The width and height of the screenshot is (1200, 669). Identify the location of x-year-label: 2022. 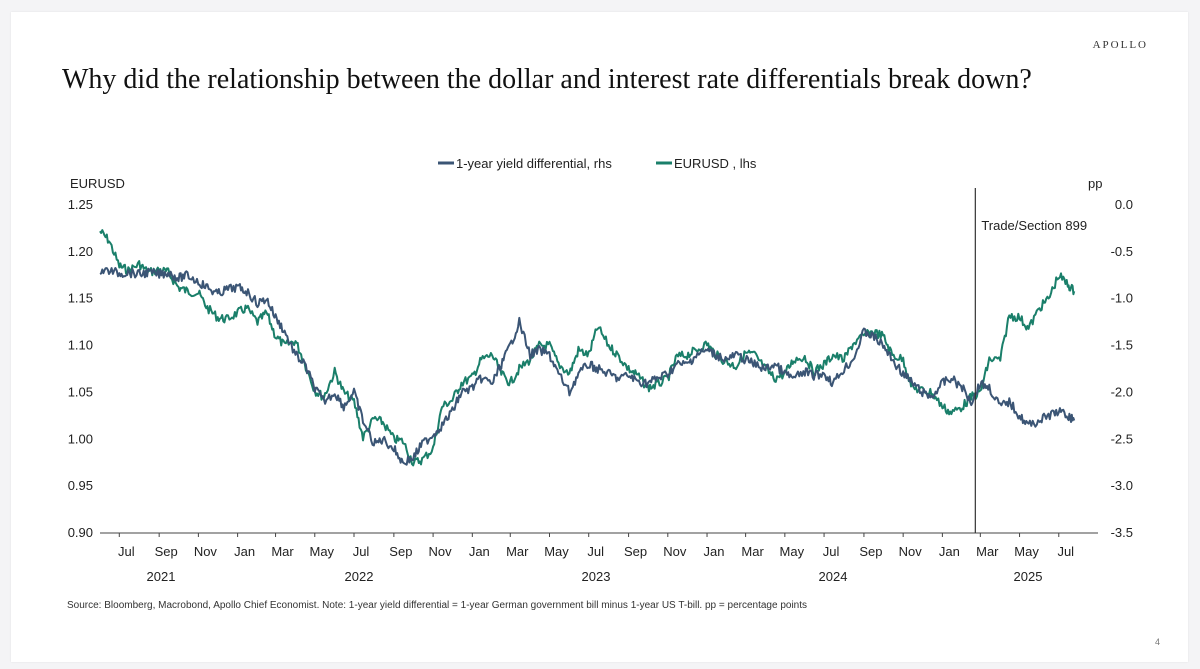
(359, 576).